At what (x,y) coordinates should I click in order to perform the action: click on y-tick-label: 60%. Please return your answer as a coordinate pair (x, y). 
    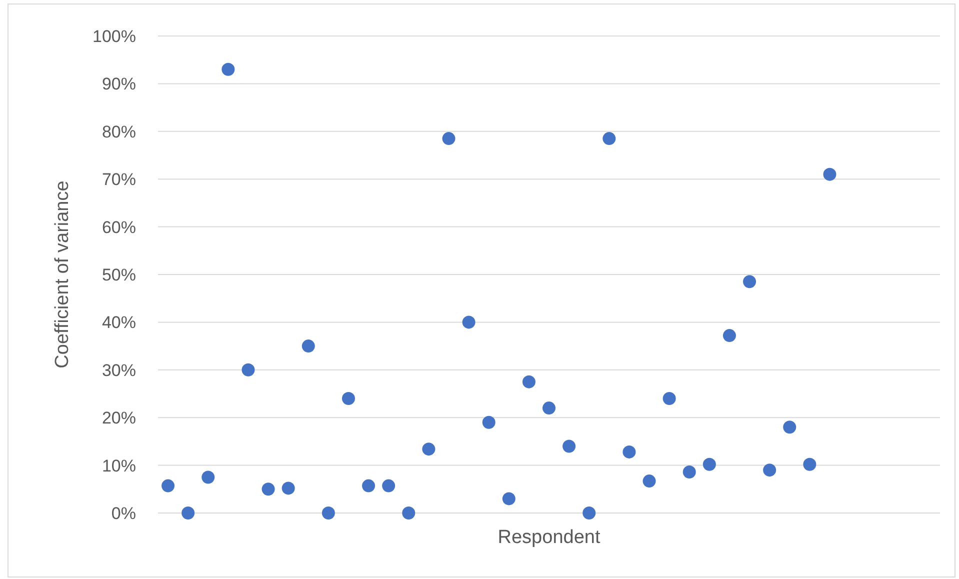
    Looking at the image, I should click on (119, 227).